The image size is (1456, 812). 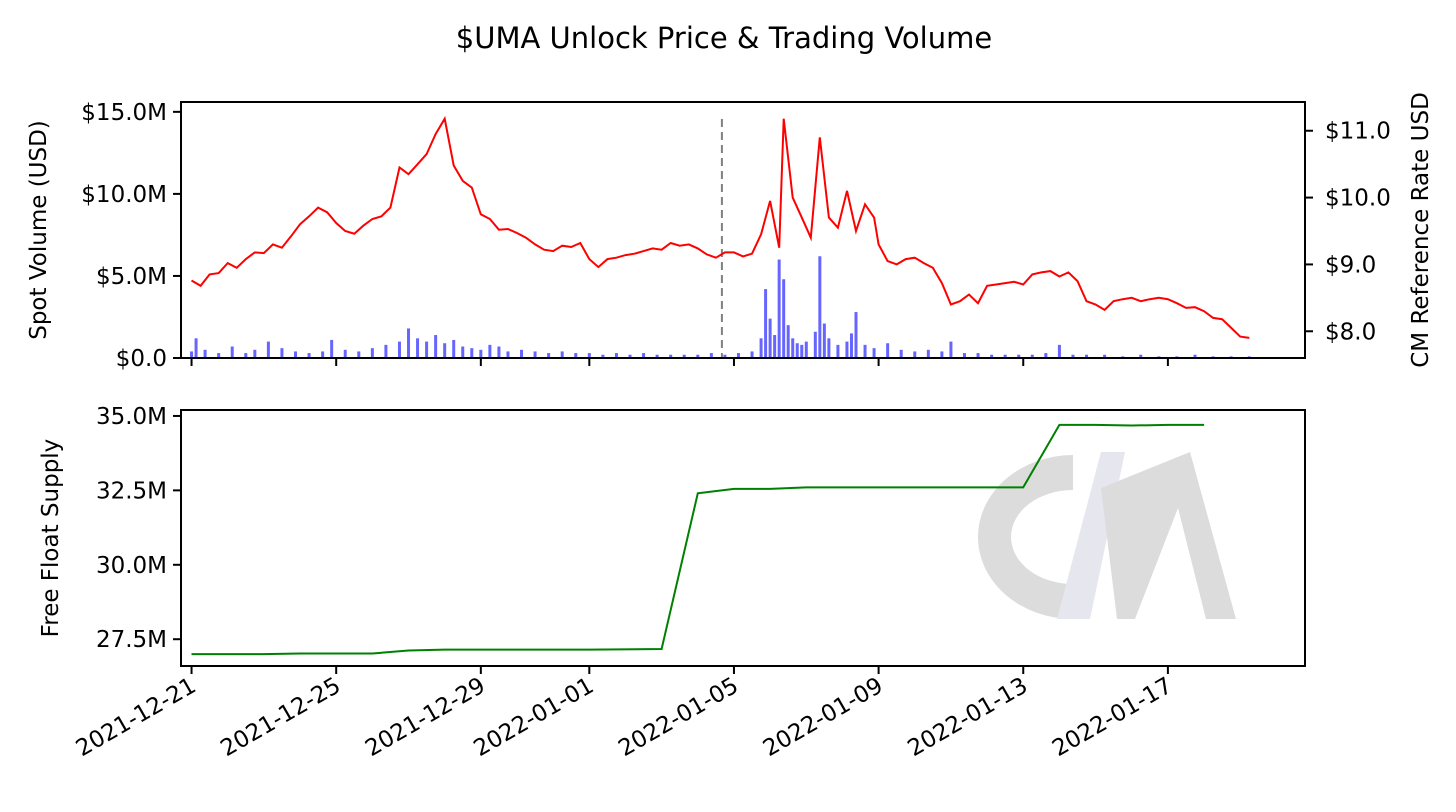 What do you see at coordinates (1358, 199) in the screenshot?
I see `top-right-ytick-label-2: $10.0` at bounding box center [1358, 199].